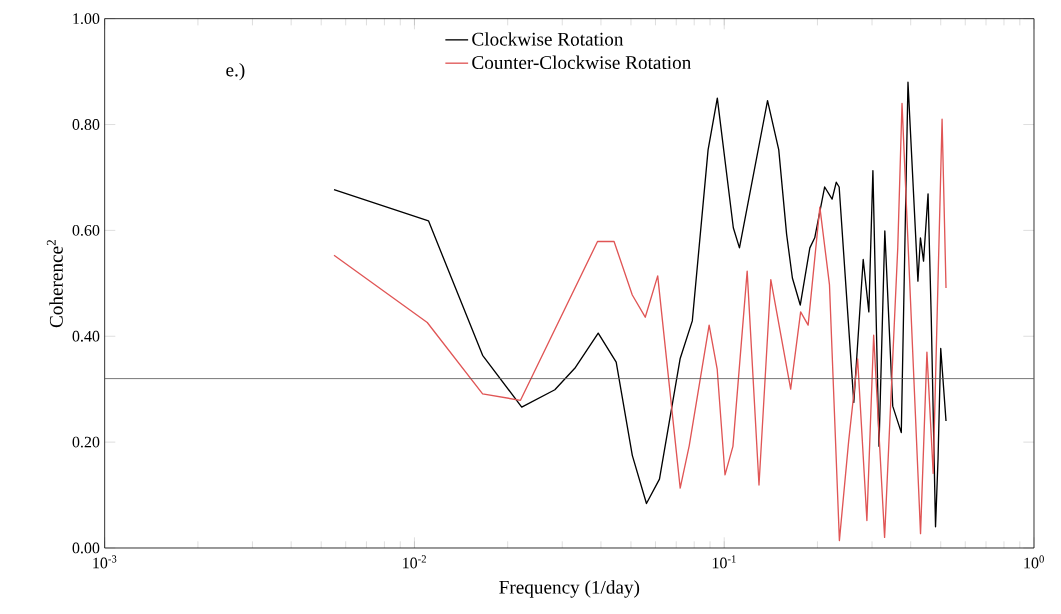 The width and height of the screenshot is (1061, 614). What do you see at coordinates (86, 336) in the screenshot?
I see `y-tick-label: 0.40` at bounding box center [86, 336].